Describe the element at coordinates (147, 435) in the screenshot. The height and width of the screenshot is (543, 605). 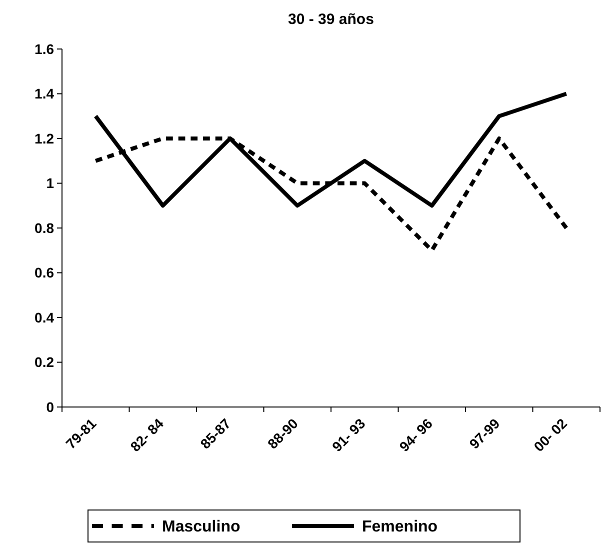
I see `x-tick-label: 82- 84` at that location.